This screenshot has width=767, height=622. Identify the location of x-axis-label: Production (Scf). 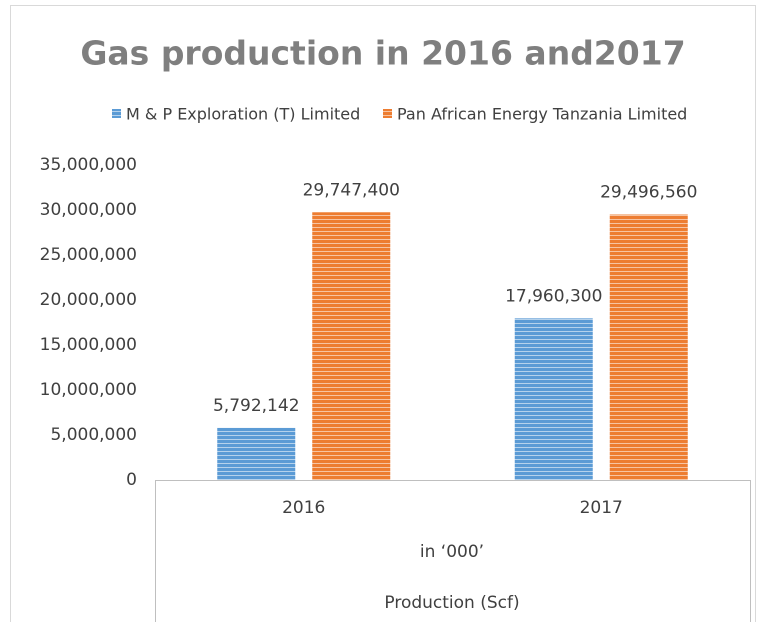
(451, 603).